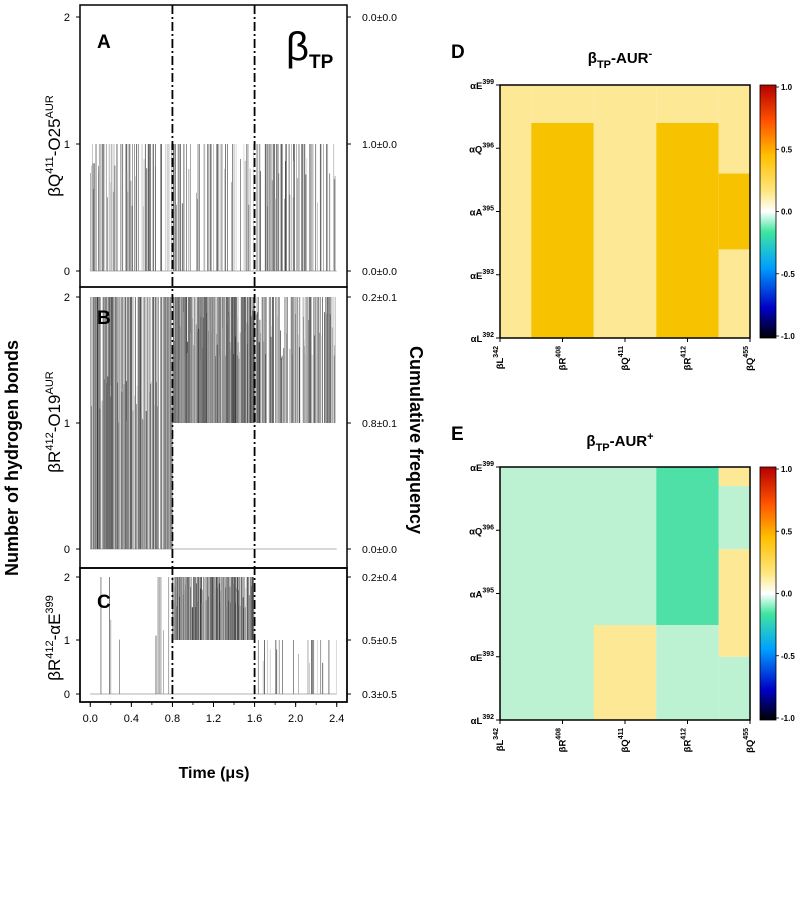 The height and width of the screenshot is (899, 809). Describe the element at coordinates (559, 352) in the screenshot. I see `heatmap-D-xlabel-sup: 408` at that location.